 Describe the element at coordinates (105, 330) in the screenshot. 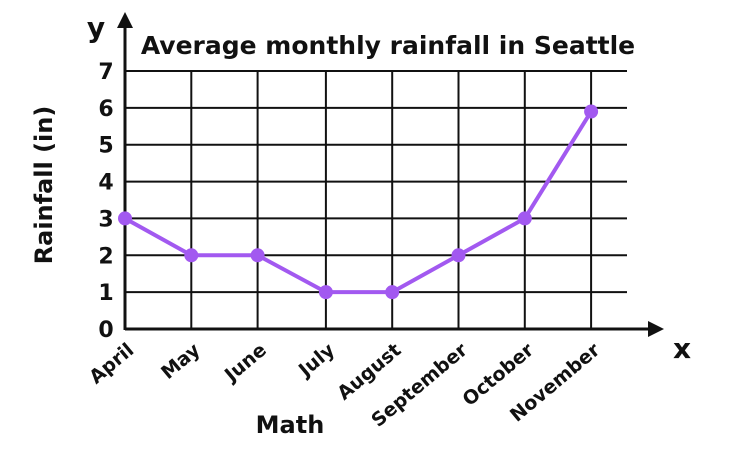

I see `y-tick-label: 0` at that location.